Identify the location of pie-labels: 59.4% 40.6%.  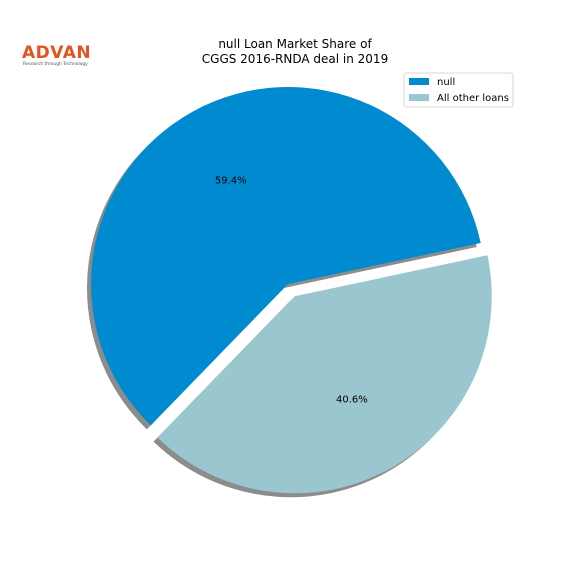
(291, 291).